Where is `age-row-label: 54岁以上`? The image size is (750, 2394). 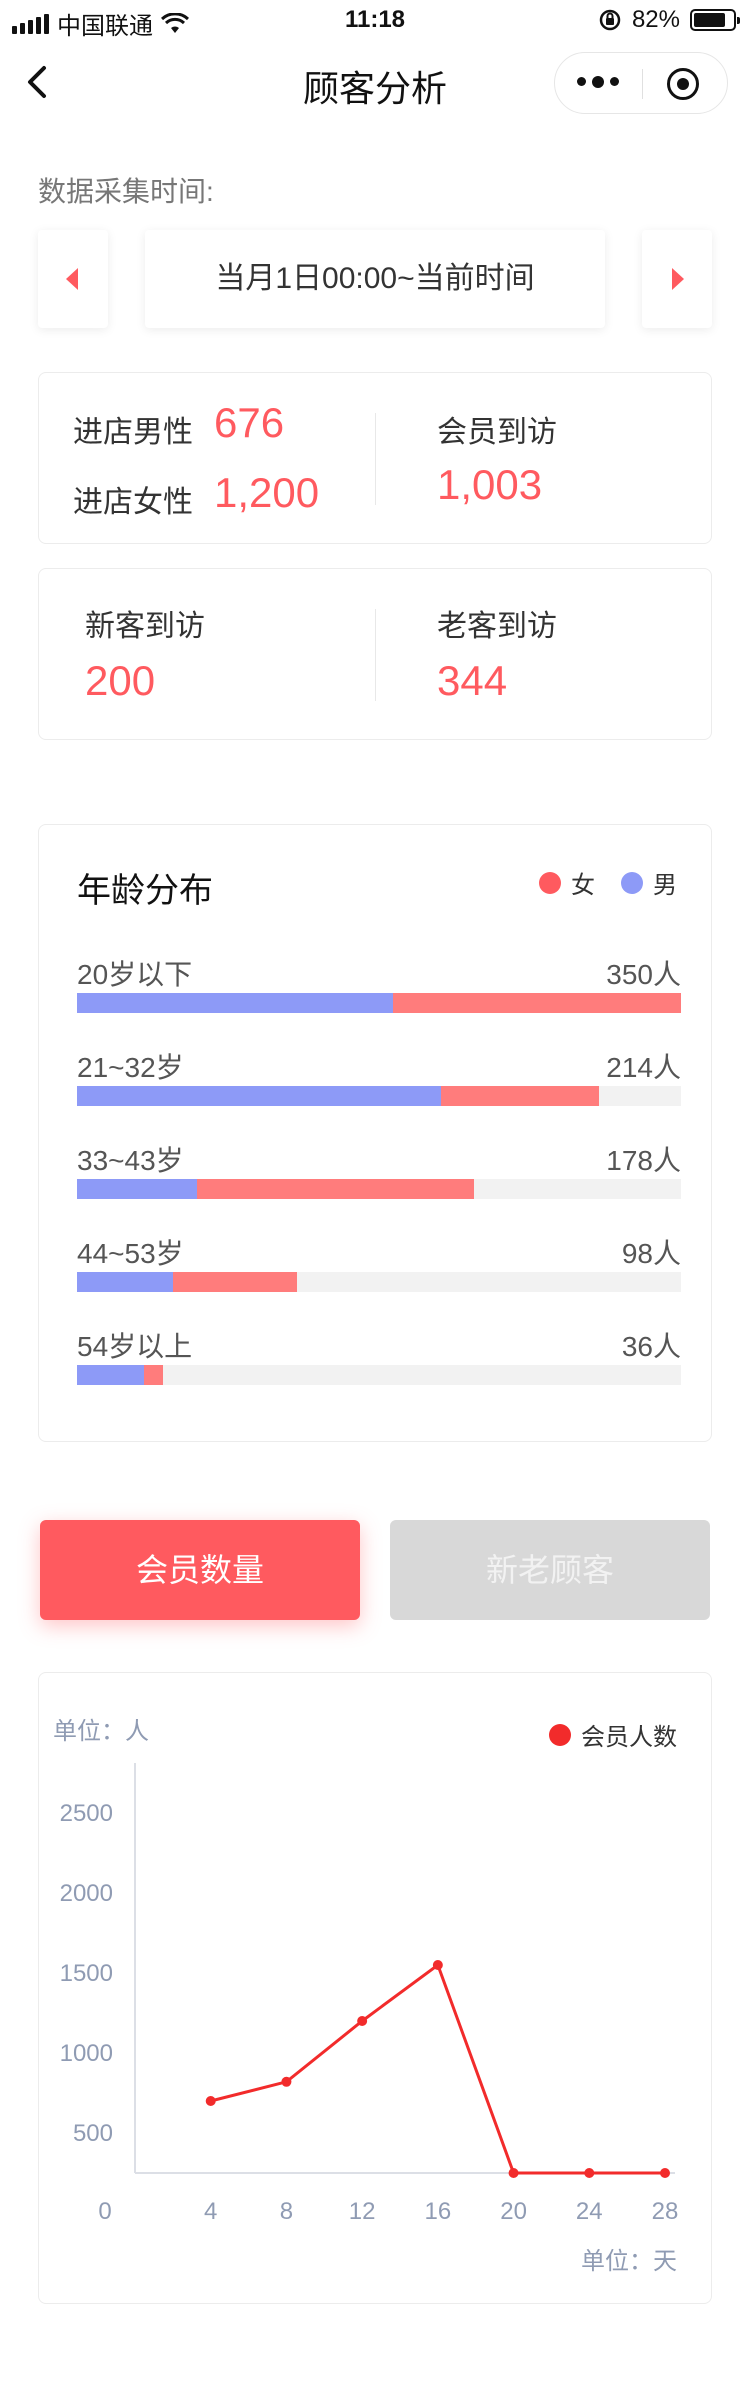
age-row-label: 54岁以上 is located at coordinates (135, 1346).